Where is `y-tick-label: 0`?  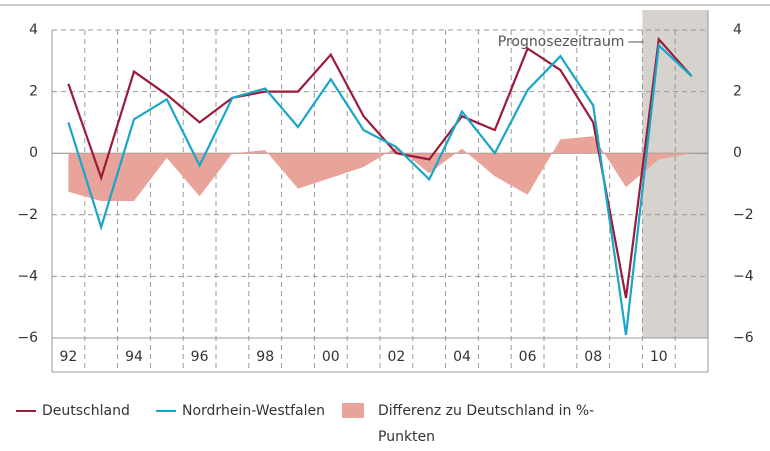
y-tick-label: 0 is located at coordinates (33, 153).